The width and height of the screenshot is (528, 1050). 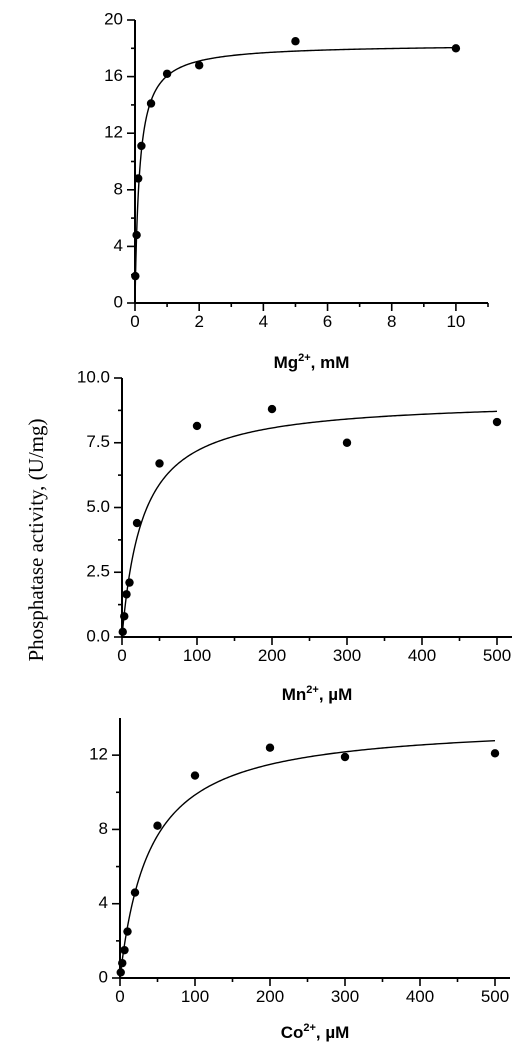 What do you see at coordinates (113, 18) in the screenshot?
I see `y-tick-label: 20` at bounding box center [113, 18].